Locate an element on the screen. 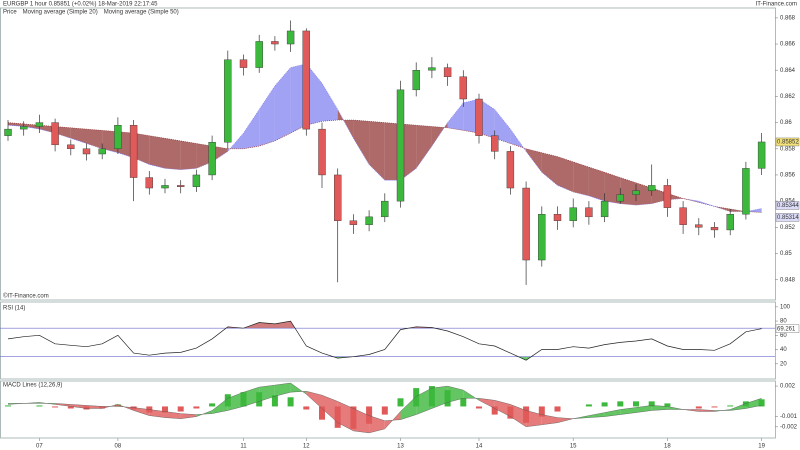 The image size is (800, 450). x-tick-label: 12 is located at coordinates (306, 447).